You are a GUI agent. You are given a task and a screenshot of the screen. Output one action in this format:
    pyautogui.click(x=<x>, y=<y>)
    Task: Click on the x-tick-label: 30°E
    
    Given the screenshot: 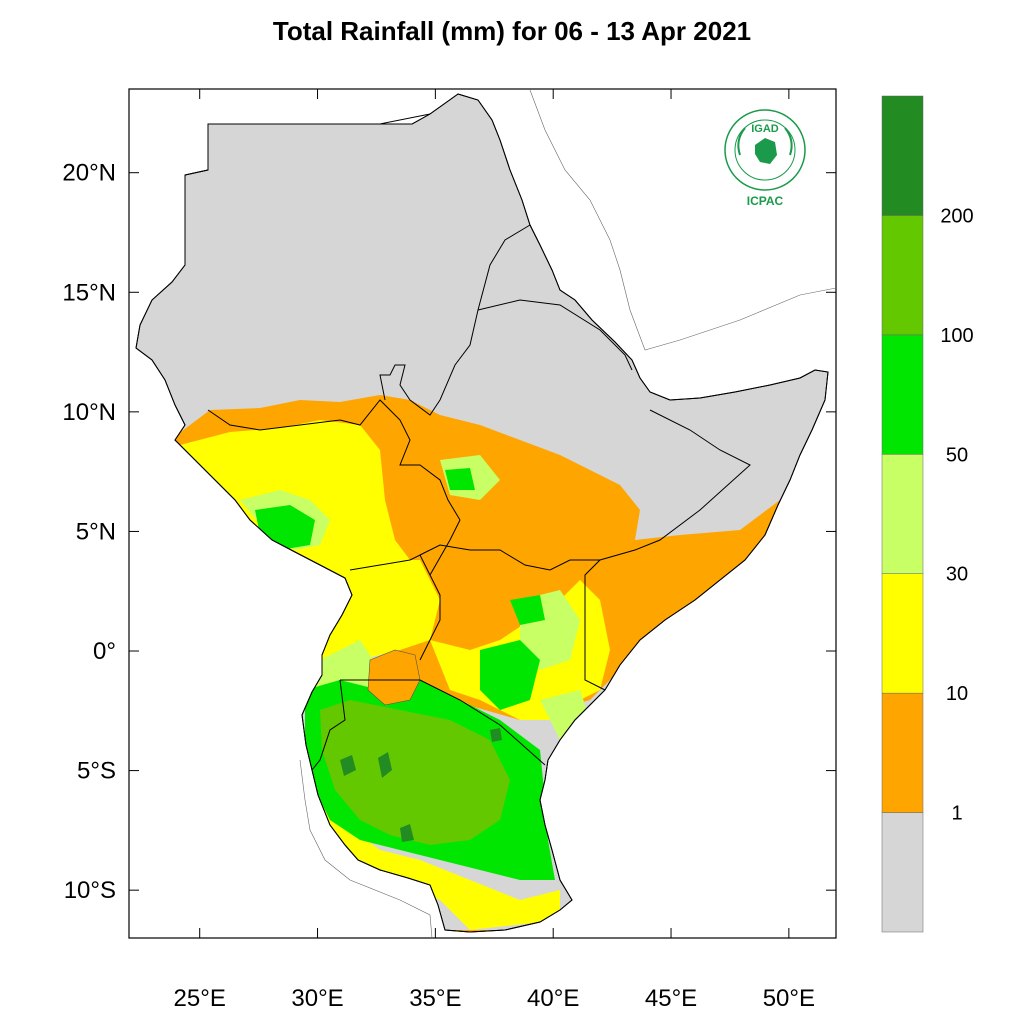 What is the action you would take?
    pyautogui.click(x=317, y=998)
    